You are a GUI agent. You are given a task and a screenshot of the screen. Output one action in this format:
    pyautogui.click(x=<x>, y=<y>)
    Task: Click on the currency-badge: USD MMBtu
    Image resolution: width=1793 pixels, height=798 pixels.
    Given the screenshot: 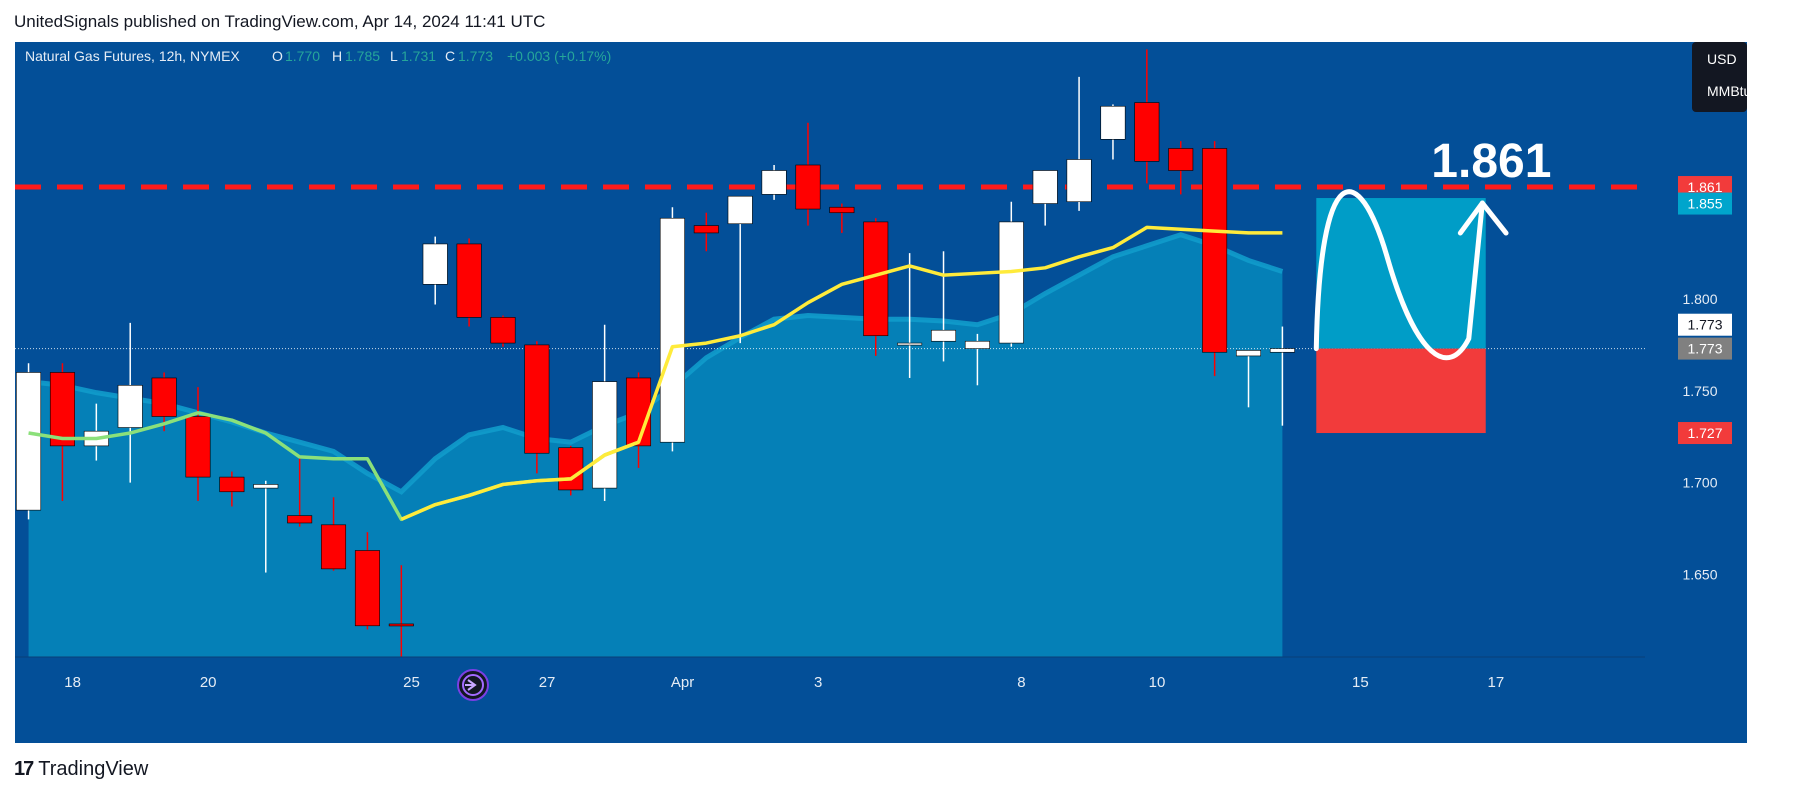 What is the action you would take?
    pyautogui.click(x=1721, y=77)
    